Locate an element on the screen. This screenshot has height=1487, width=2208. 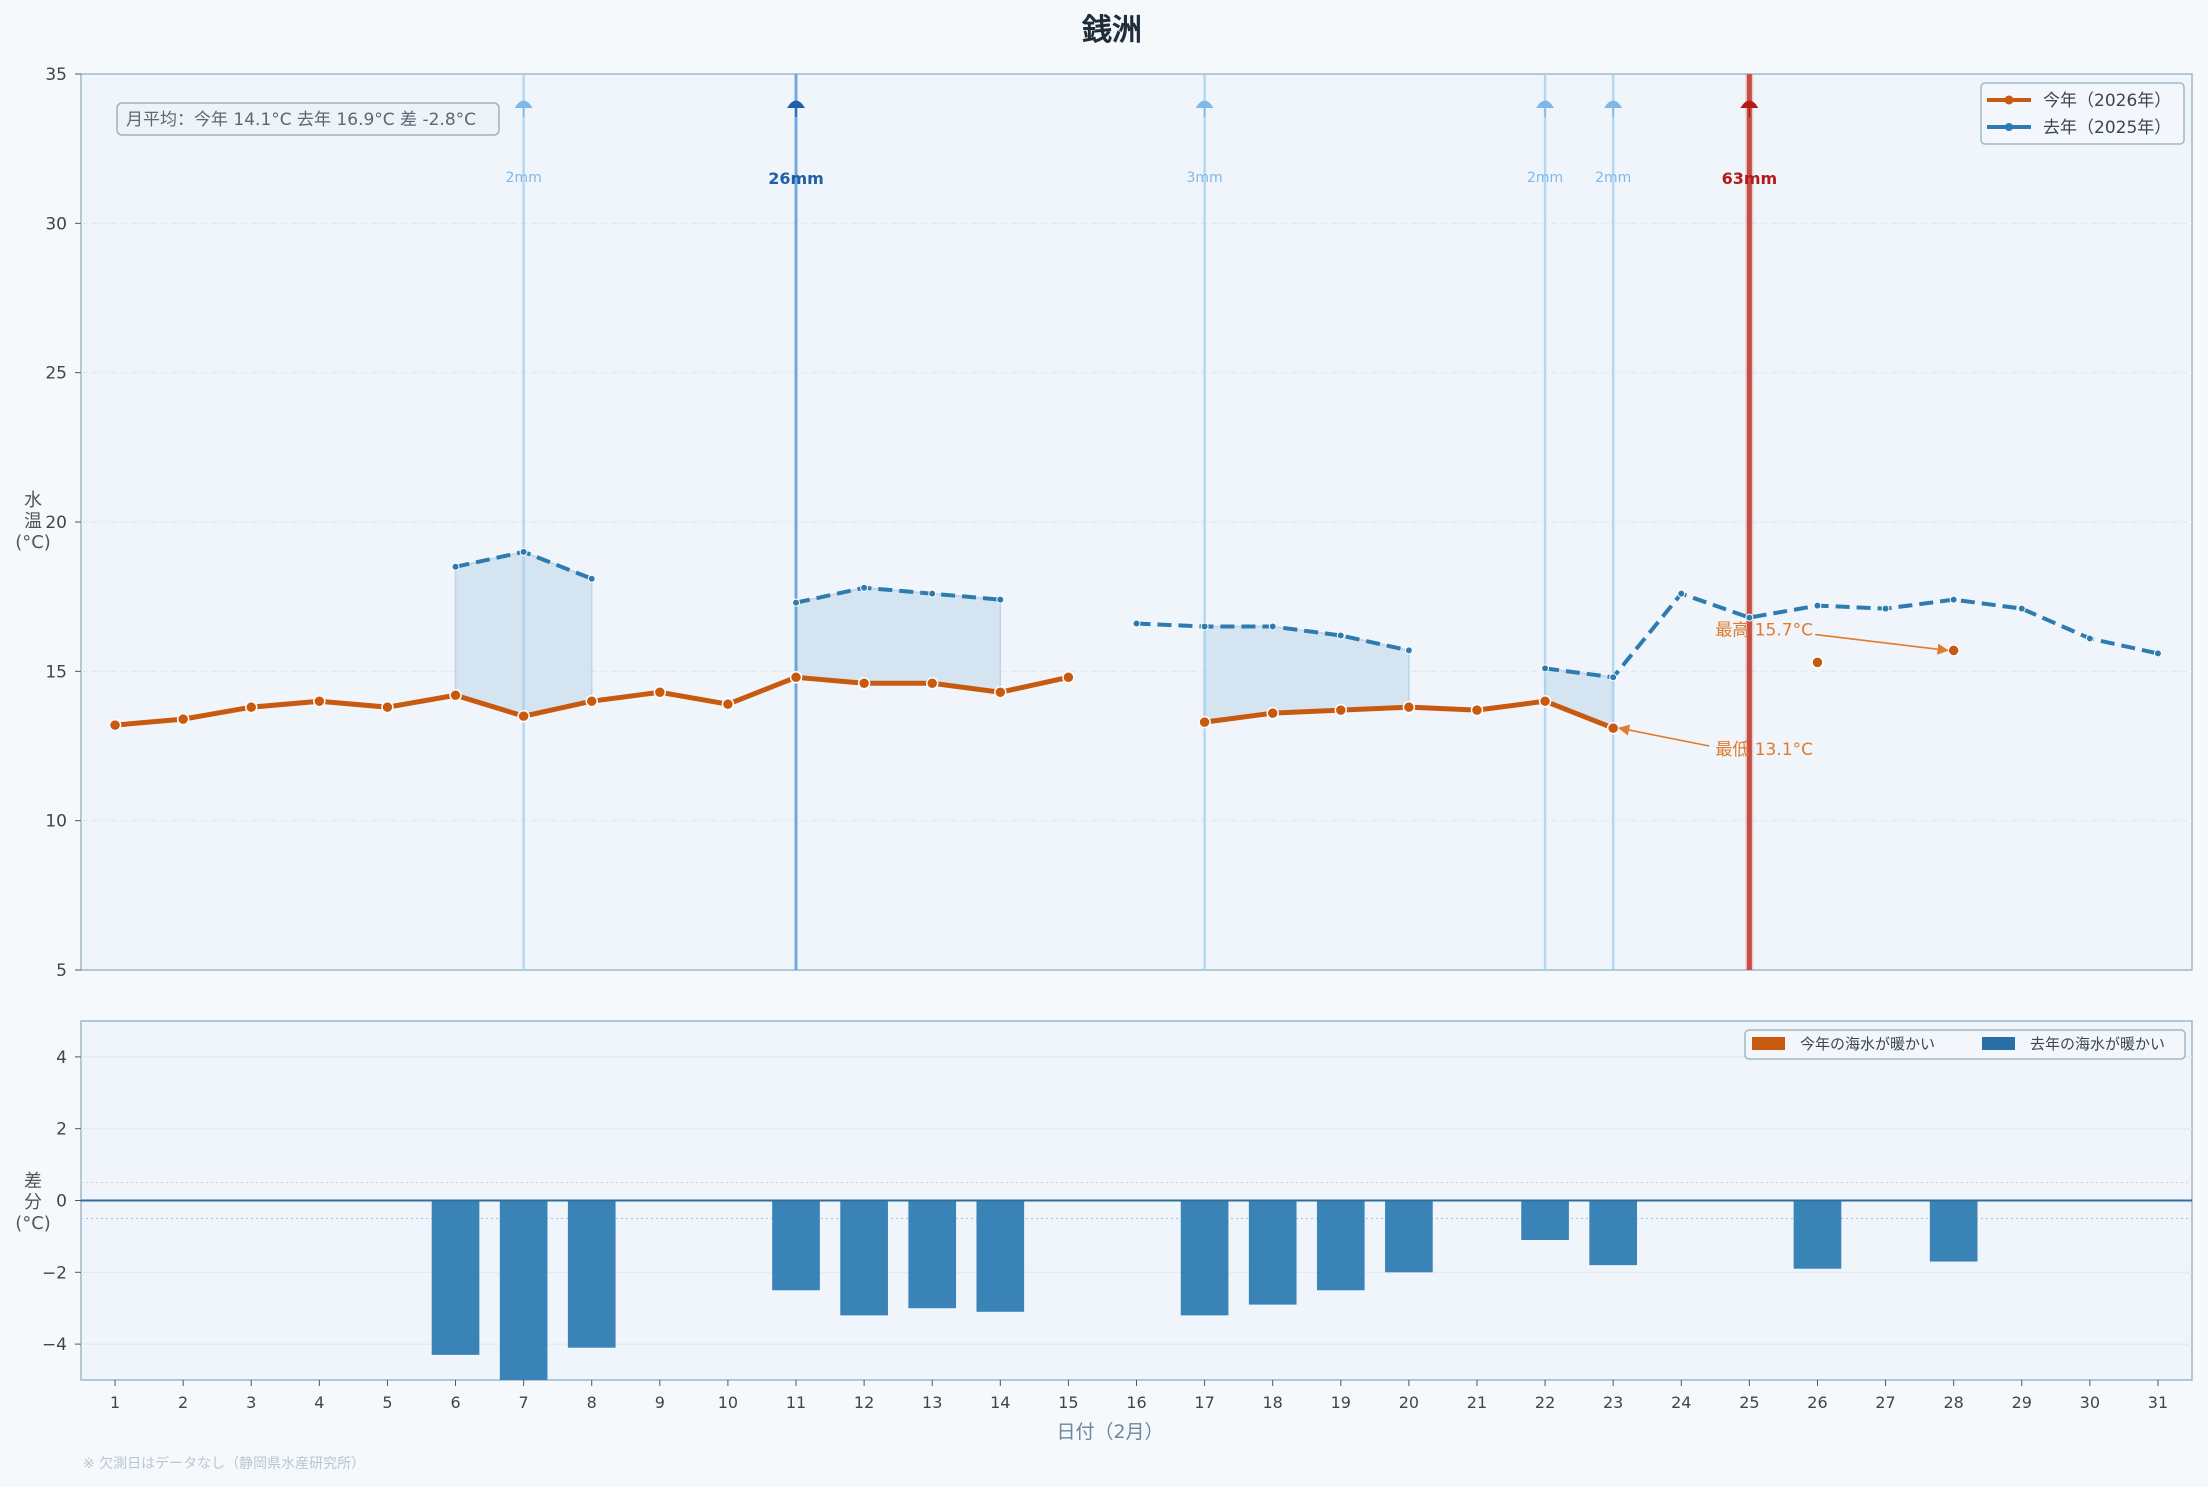
y-tick-label: 15 is located at coordinates (56, 672).